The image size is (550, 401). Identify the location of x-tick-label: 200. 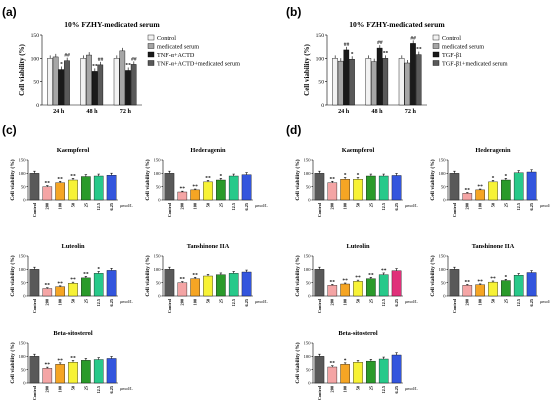
(182, 206).